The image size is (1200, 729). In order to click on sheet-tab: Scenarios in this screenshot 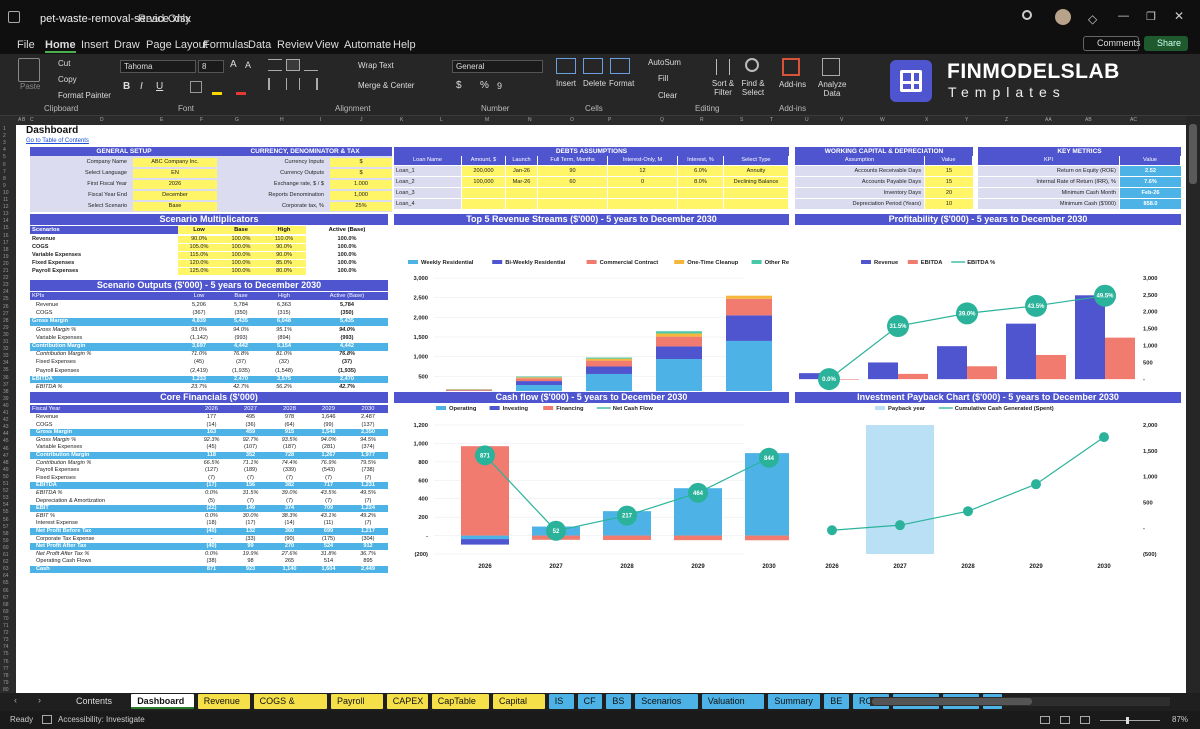, I will do `click(666, 701)`.